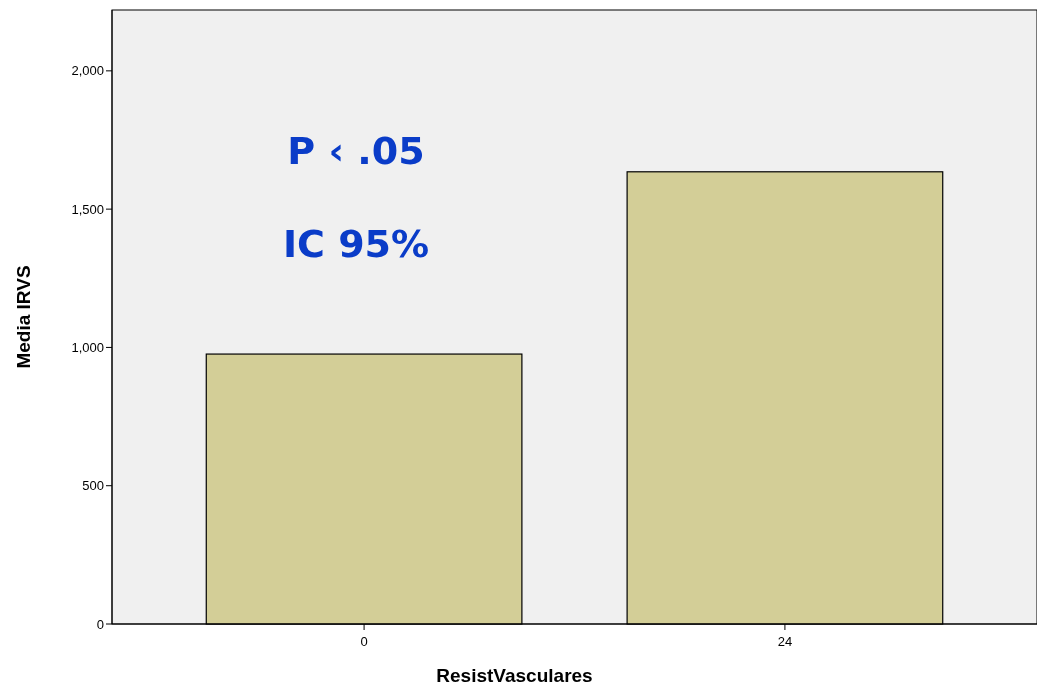 This screenshot has height=687, width=1037. I want to click on y-axis-title: Media IRVS, so click(23, 317).